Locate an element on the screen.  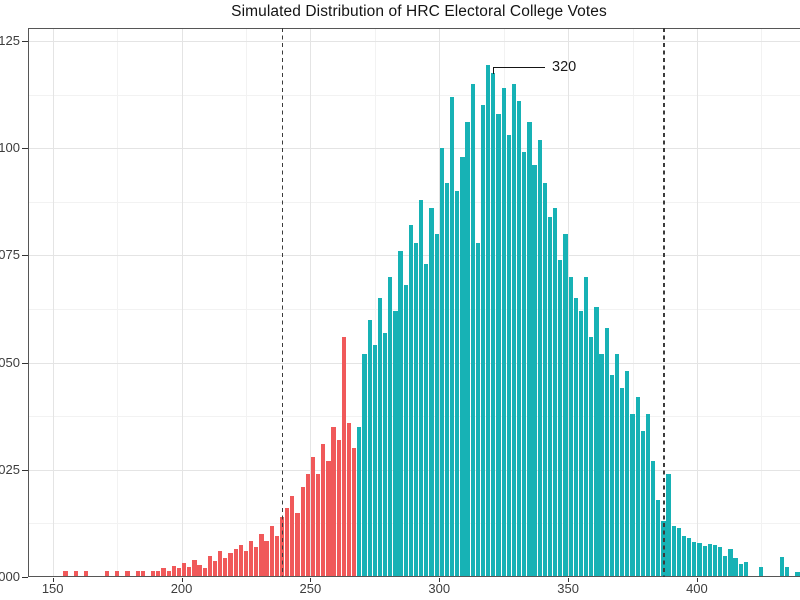
x-tick-label: 400 is located at coordinates (697, 588).